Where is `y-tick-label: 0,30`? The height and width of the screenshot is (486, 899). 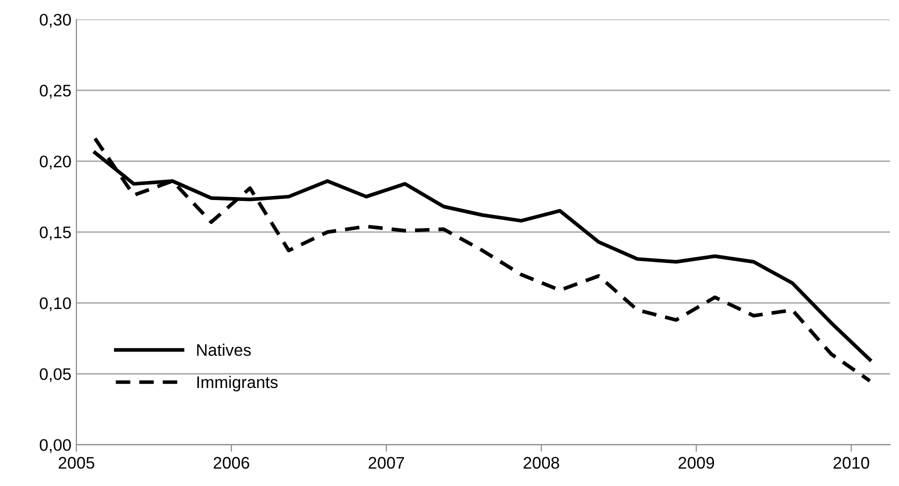 y-tick-label: 0,30 is located at coordinates (55, 21).